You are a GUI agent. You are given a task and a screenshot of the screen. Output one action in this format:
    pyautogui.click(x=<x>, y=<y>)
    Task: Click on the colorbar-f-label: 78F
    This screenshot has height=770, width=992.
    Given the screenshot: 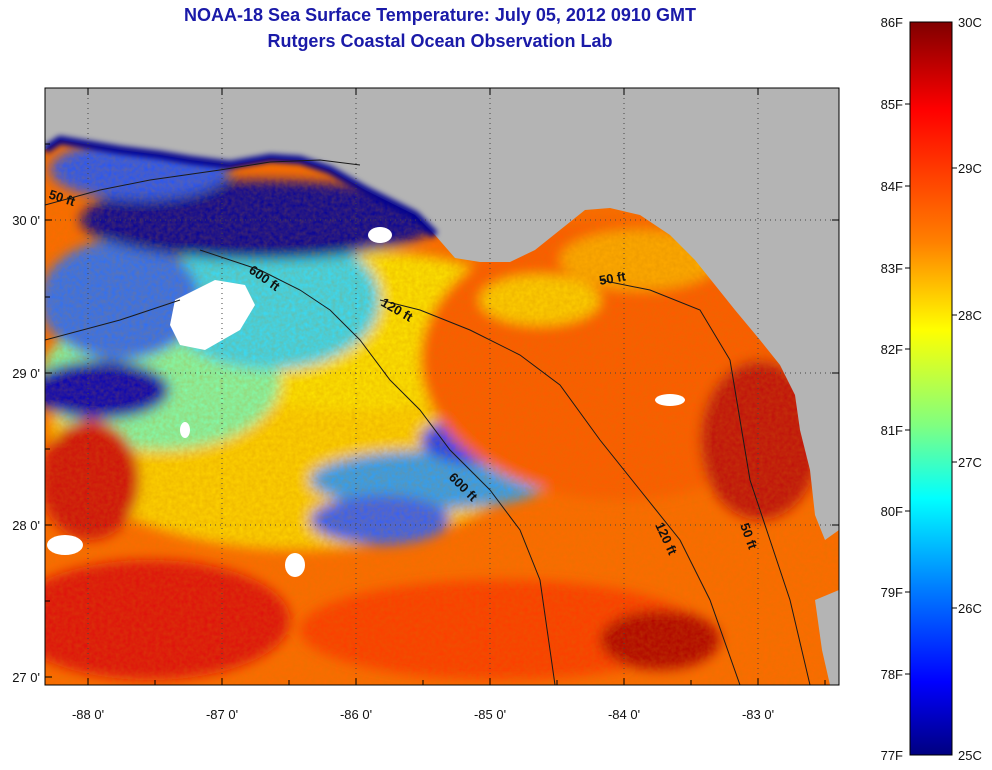 What is the action you would take?
    pyautogui.click(x=892, y=674)
    